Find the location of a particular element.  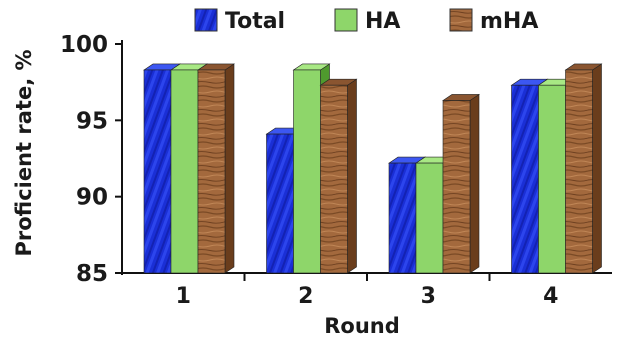

x-tick-label: 4 is located at coordinates (550, 296).